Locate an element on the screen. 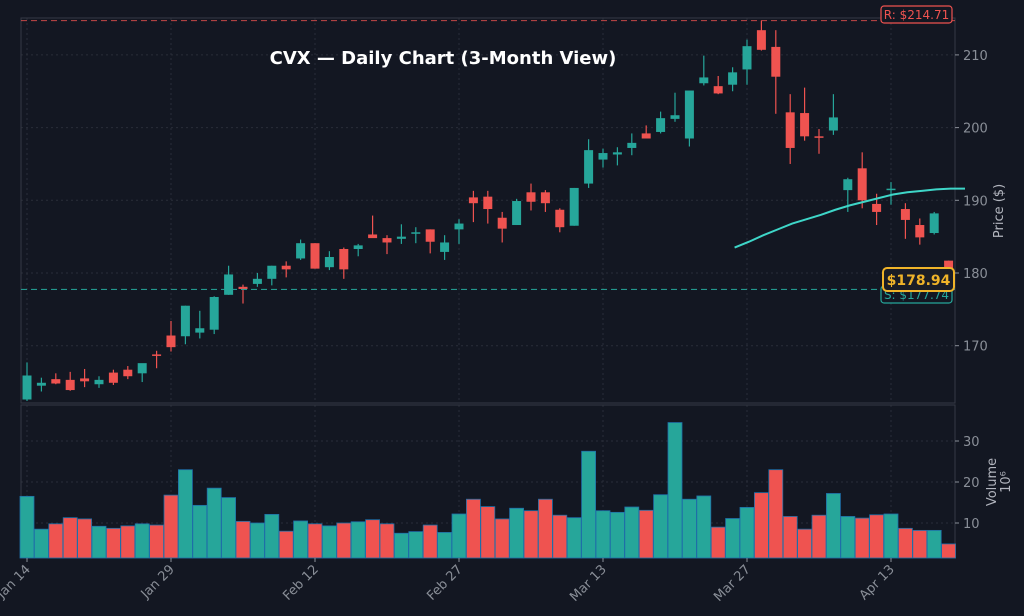 The height and width of the screenshot is (616, 1024). last-price-label: $178.94 is located at coordinates (919, 281).